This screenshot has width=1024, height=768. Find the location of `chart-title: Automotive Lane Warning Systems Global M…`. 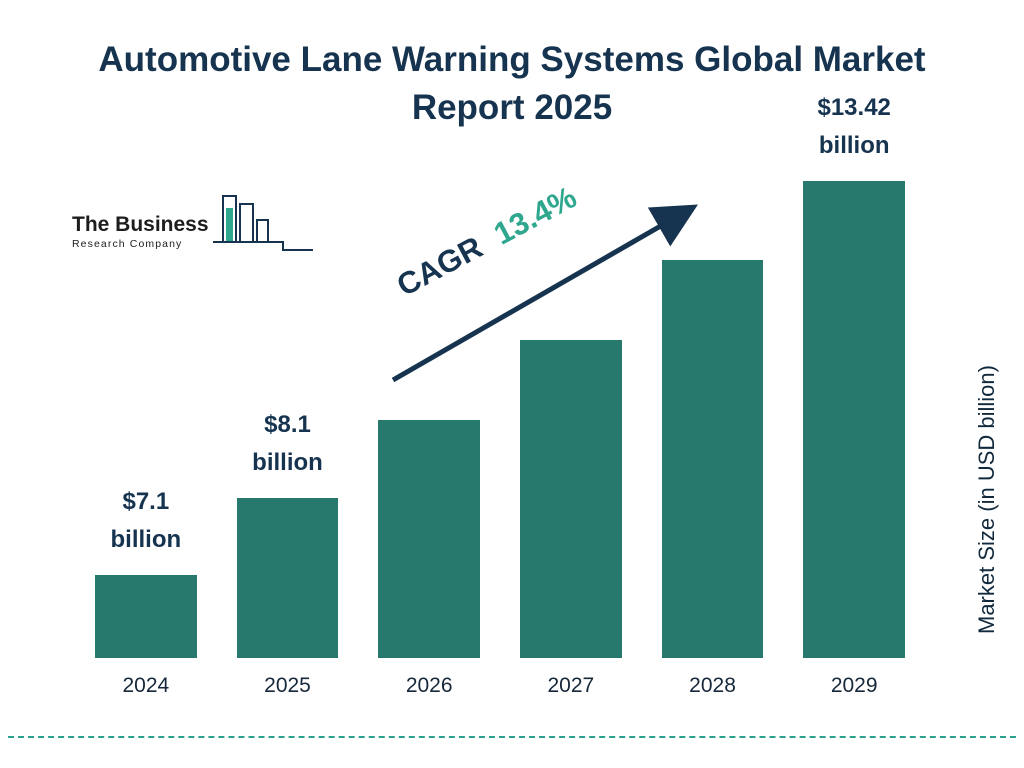

chart-title: Automotive Lane Warning Systems Global M… is located at coordinates (512, 84).